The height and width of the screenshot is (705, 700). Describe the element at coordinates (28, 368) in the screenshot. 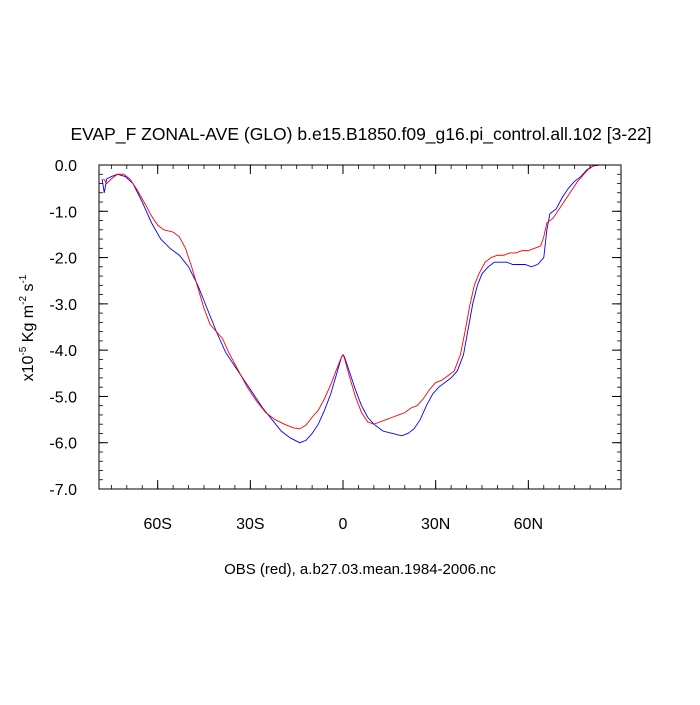

I see `ylabel-prefix: x10` at that location.